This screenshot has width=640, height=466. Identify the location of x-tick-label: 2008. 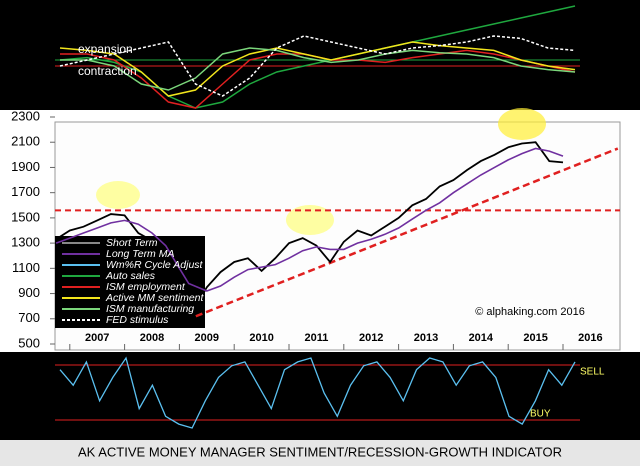
(152, 338).